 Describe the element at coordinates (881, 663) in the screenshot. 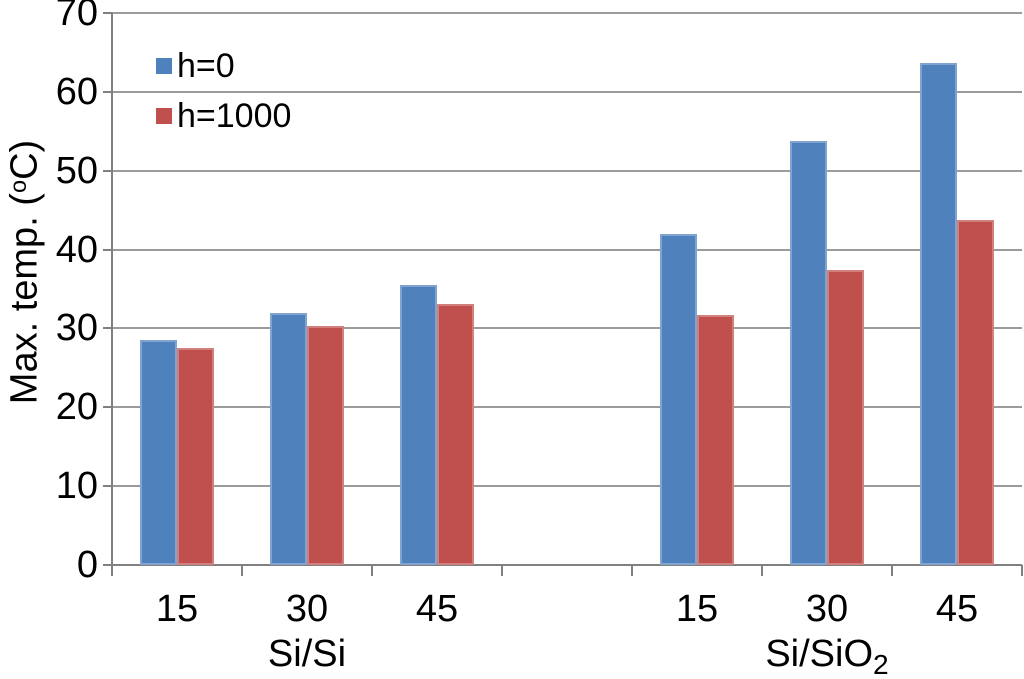

I see `group-label-si-sio2-subscript: 2` at that location.